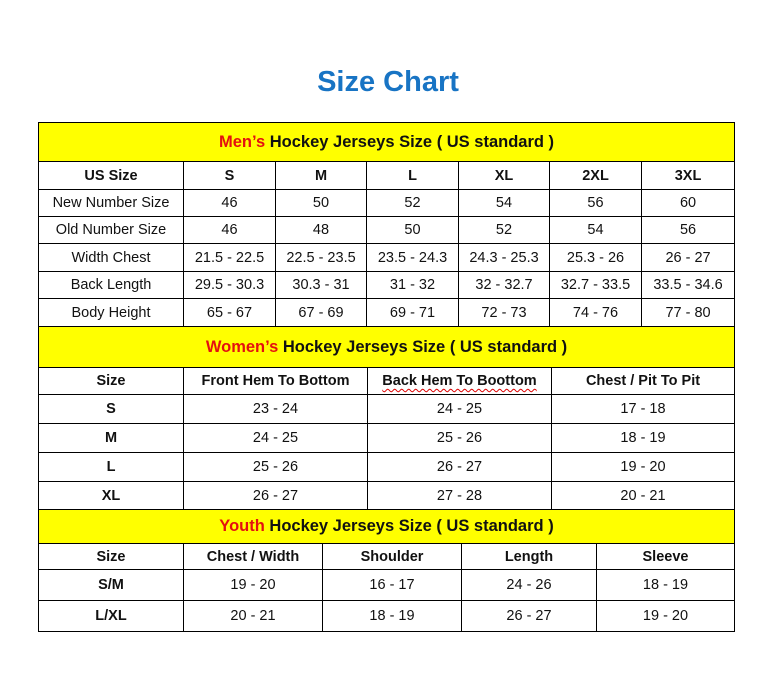 This screenshot has height=692, width=776. What do you see at coordinates (459, 495) in the screenshot?
I see `table-cell: 27 - 28` at bounding box center [459, 495].